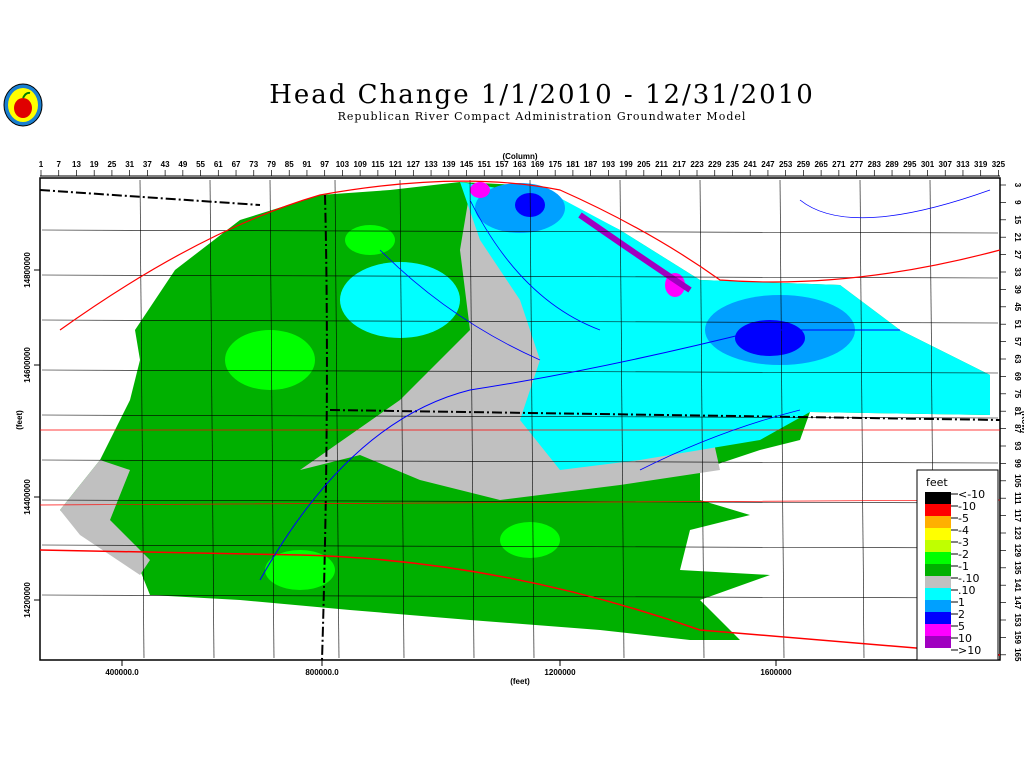 This screenshot has width=1024, height=768. What do you see at coordinates (122, 672) in the screenshot?
I see `x-tick-label: 400000.0` at bounding box center [122, 672].